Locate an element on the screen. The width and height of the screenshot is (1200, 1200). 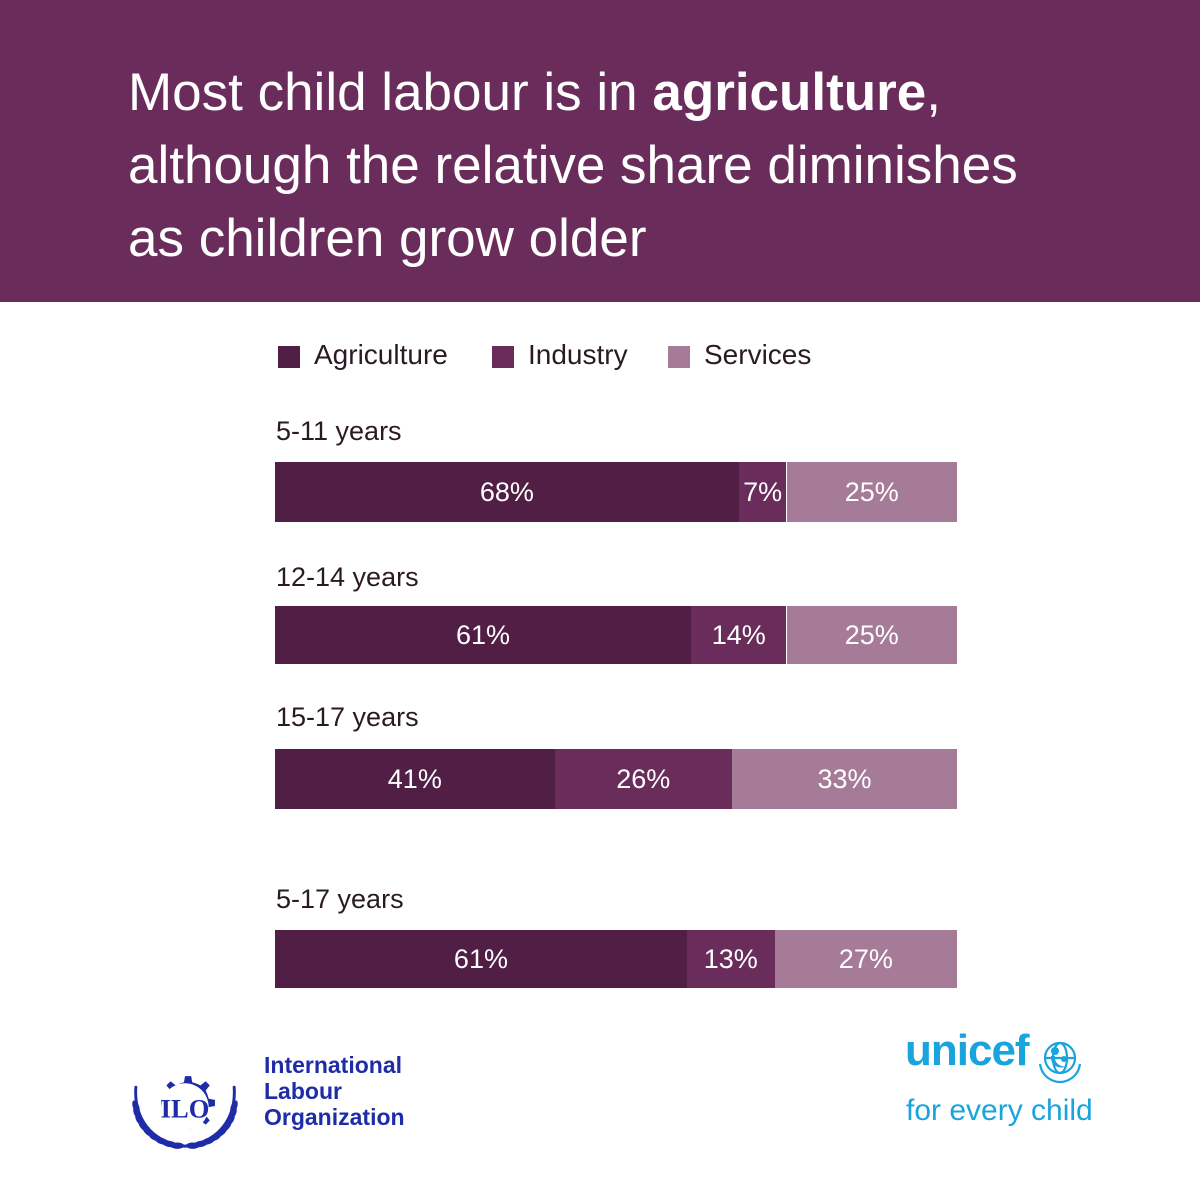
stacked-bar: 61% 14% 25% is located at coordinates (616, 635).